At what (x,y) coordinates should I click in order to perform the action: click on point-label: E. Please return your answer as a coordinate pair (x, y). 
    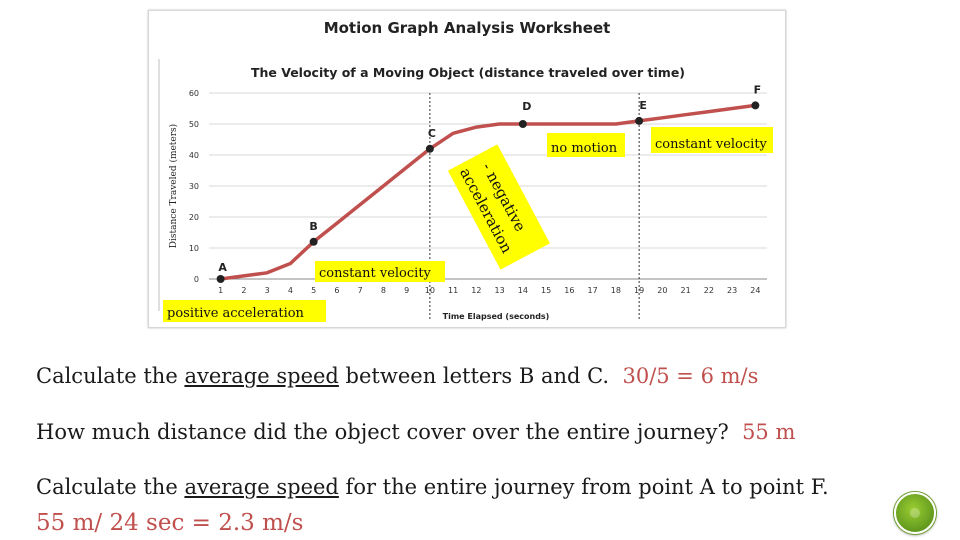
    Looking at the image, I should click on (643, 105).